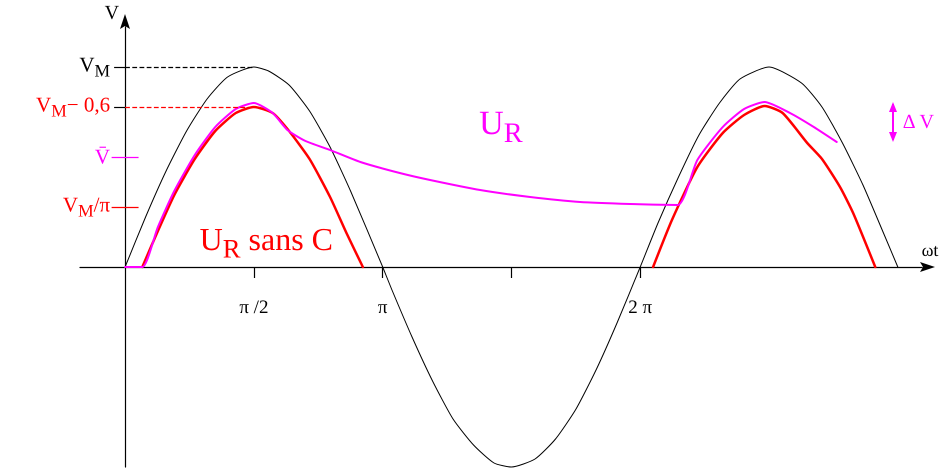 The image size is (949, 469). What do you see at coordinates (266, 242) in the screenshot?
I see `series-label: U$_{R}$ sans C` at bounding box center [266, 242].